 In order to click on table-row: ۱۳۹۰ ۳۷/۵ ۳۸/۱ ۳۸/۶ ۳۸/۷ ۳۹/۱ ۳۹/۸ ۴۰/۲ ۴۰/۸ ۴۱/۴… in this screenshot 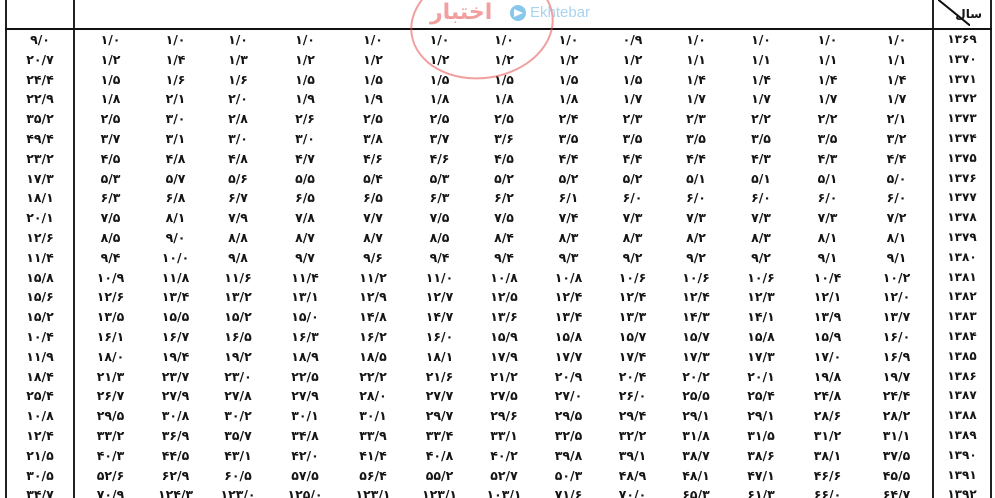, I will do `click(498, 455)`.